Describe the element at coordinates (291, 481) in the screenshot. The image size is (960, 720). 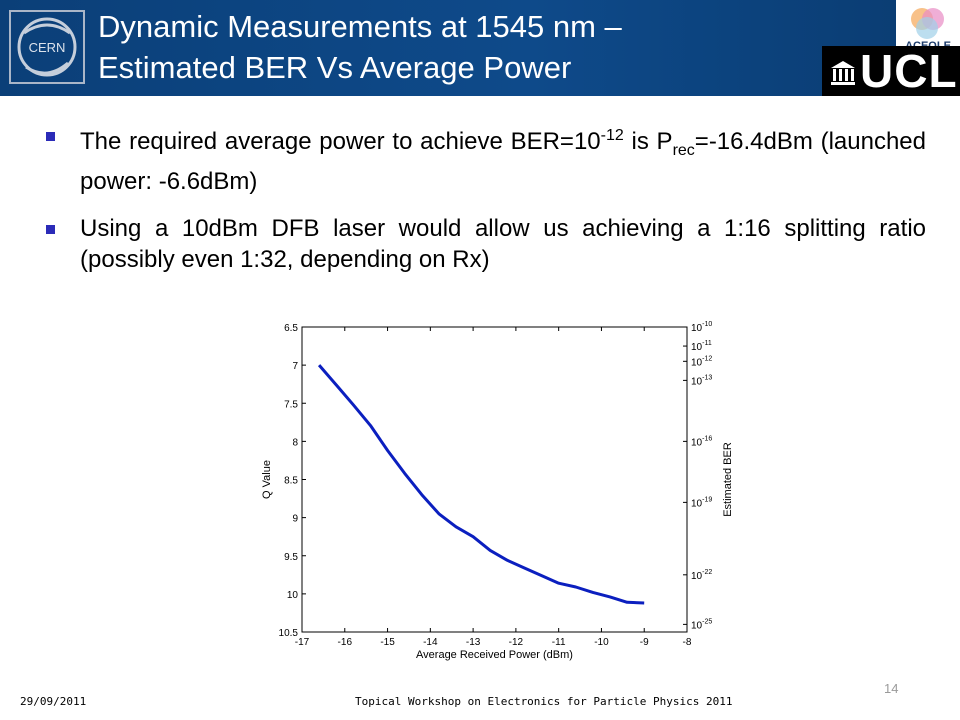
I see `y-tick-label: 8.5` at that location.